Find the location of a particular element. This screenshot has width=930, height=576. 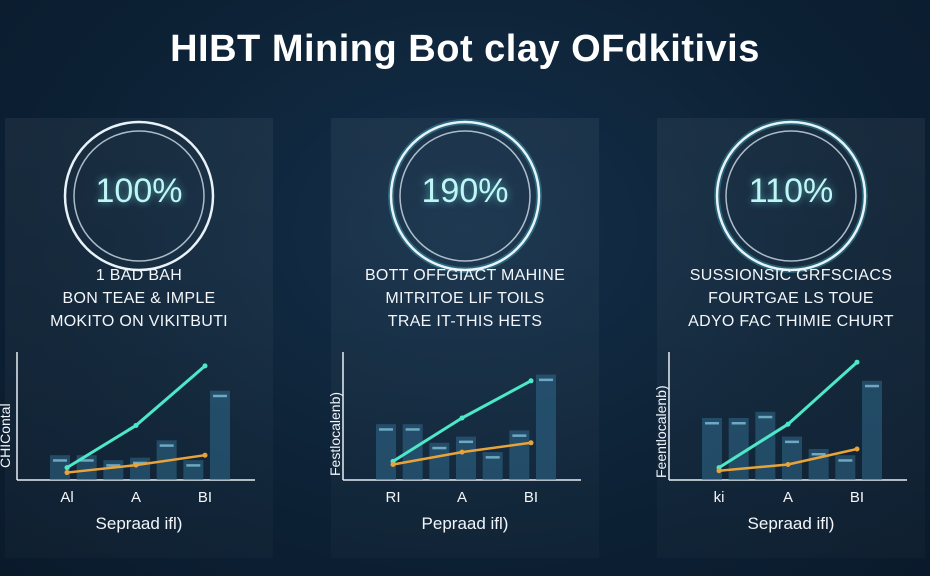

chart: Al A BI is located at coordinates (135, 429).